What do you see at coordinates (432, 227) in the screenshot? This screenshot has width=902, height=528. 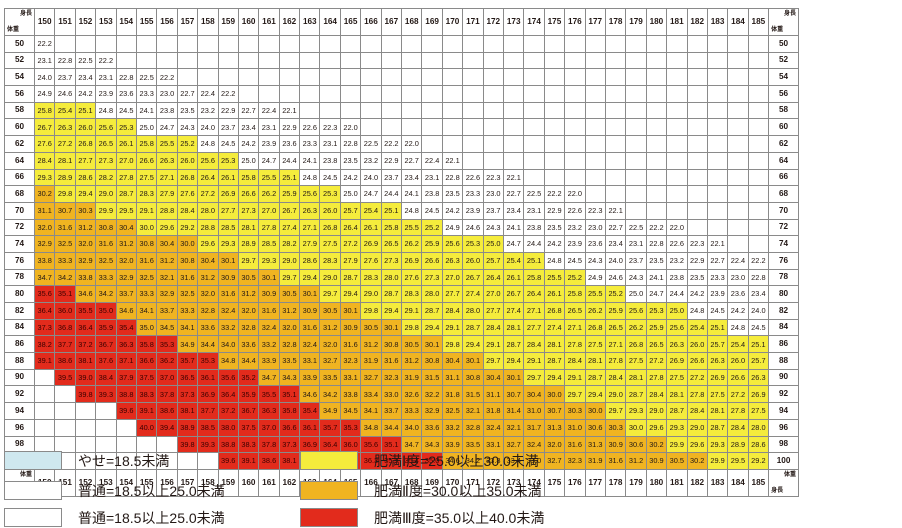 I see `bmi-cell: 25.2` at bounding box center [432, 227].